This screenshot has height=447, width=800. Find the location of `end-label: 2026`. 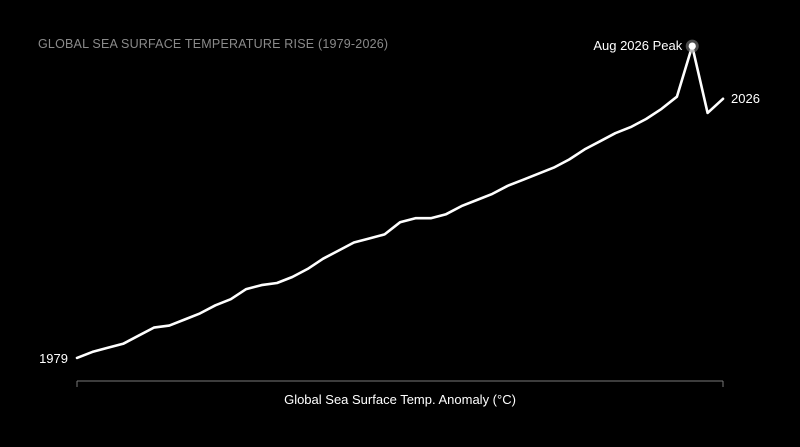

end-label: 2026 is located at coordinates (745, 98).